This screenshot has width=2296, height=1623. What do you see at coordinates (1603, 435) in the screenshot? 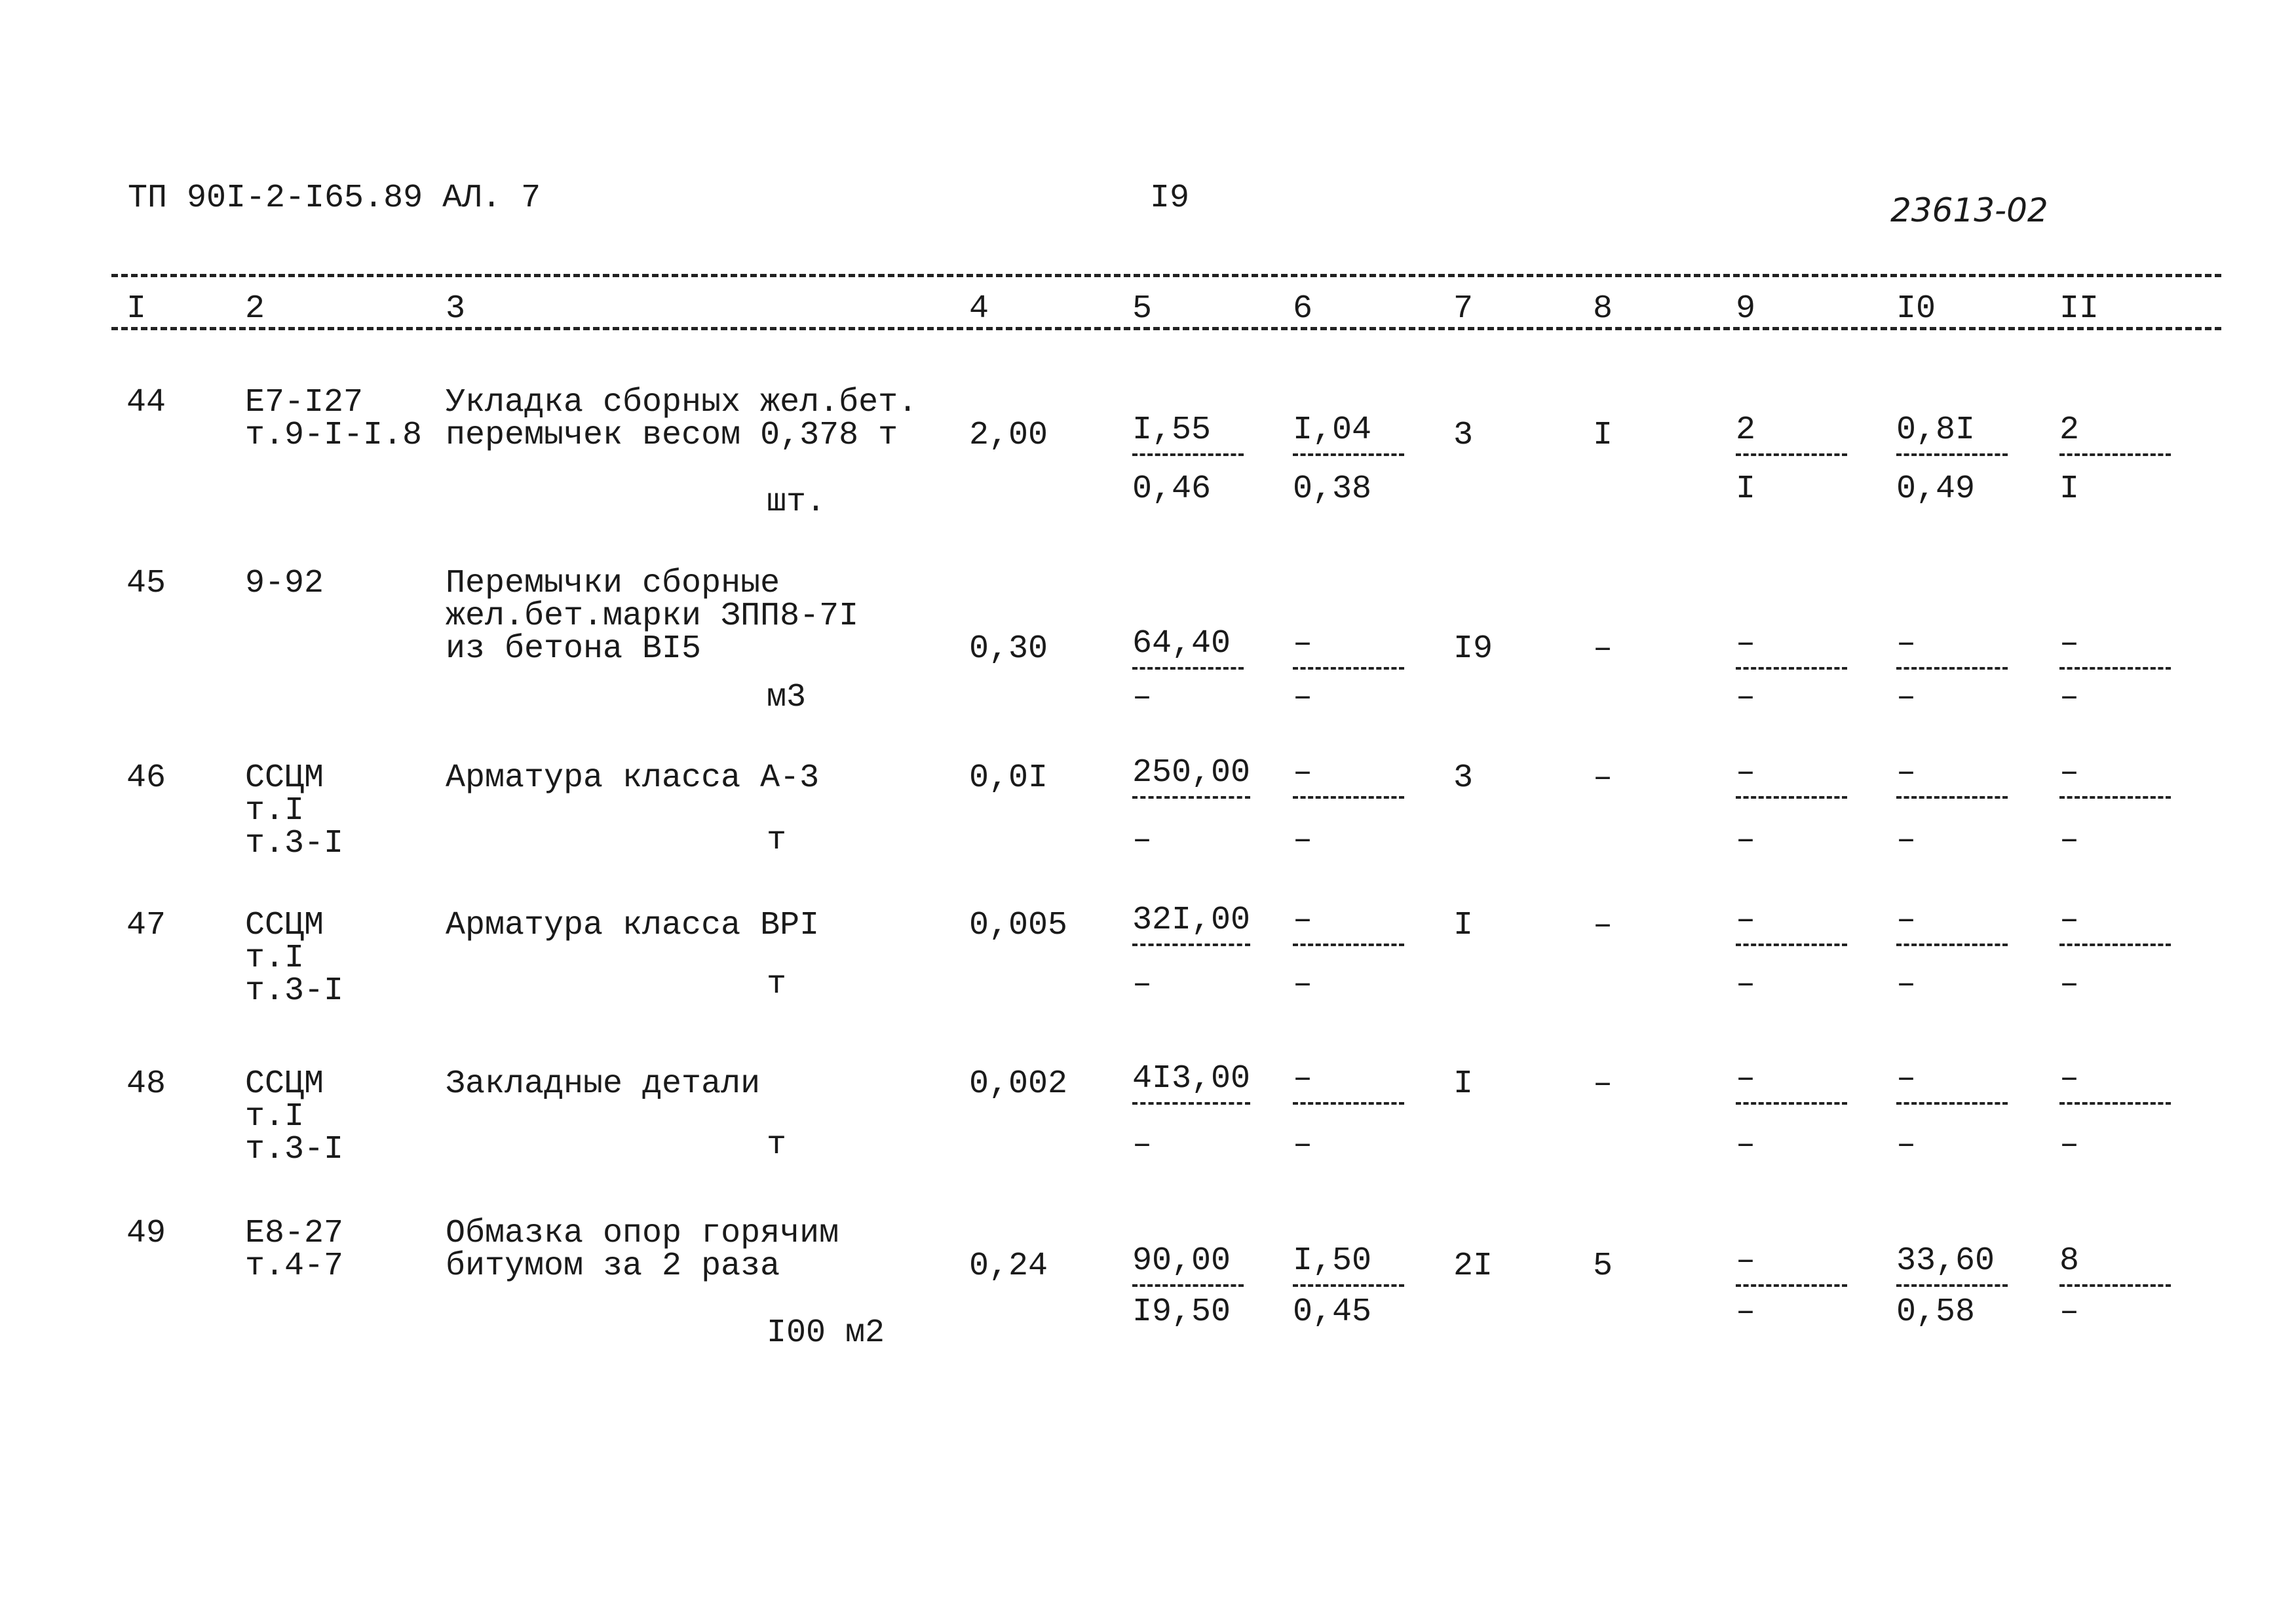
I see `c8: I` at bounding box center [1603, 435].